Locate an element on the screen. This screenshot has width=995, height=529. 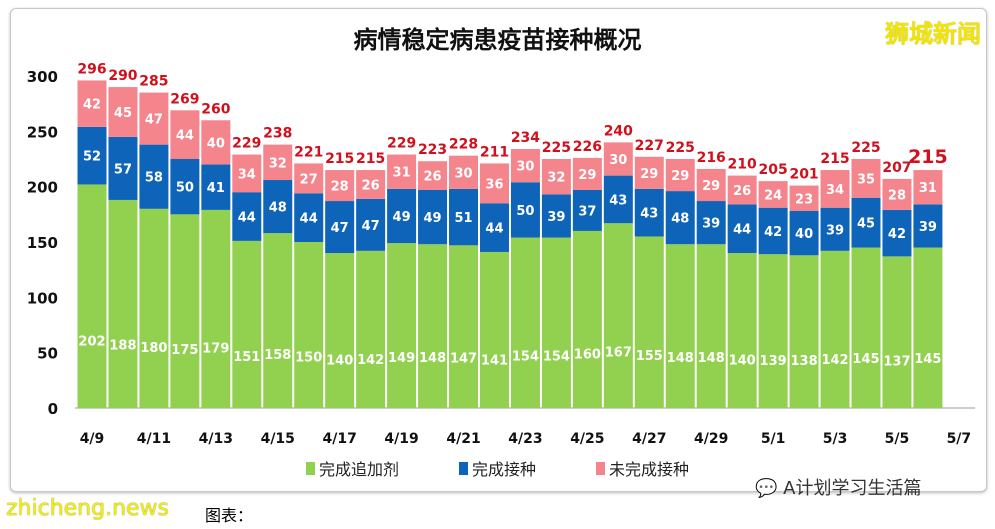
data-label: 138 is located at coordinates (804, 361).